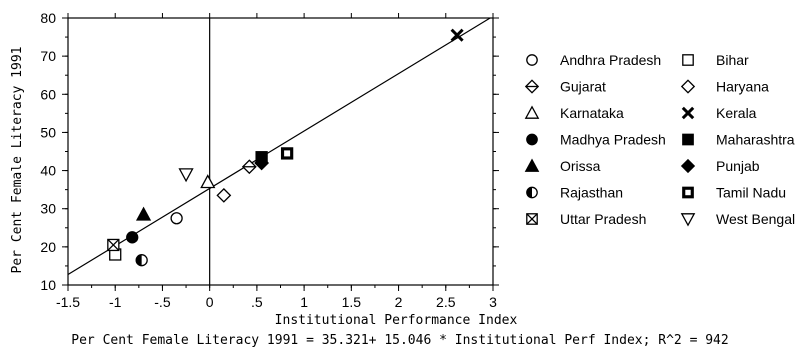  What do you see at coordinates (755, 140) in the screenshot?
I see `legend-label: Maharashtra` at bounding box center [755, 140].